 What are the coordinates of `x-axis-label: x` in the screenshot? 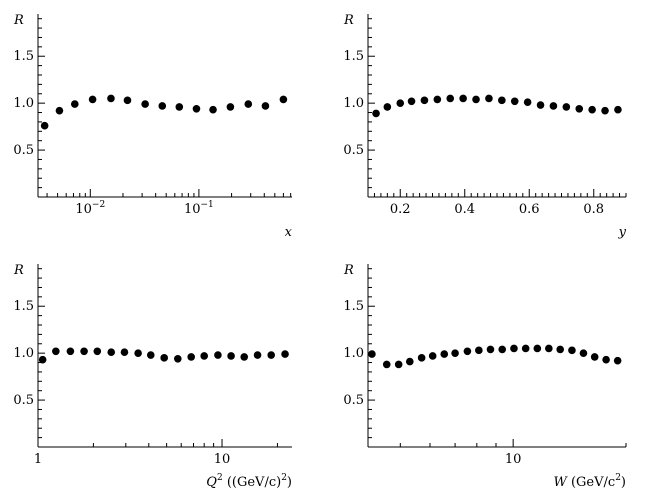 It's located at (289, 232).